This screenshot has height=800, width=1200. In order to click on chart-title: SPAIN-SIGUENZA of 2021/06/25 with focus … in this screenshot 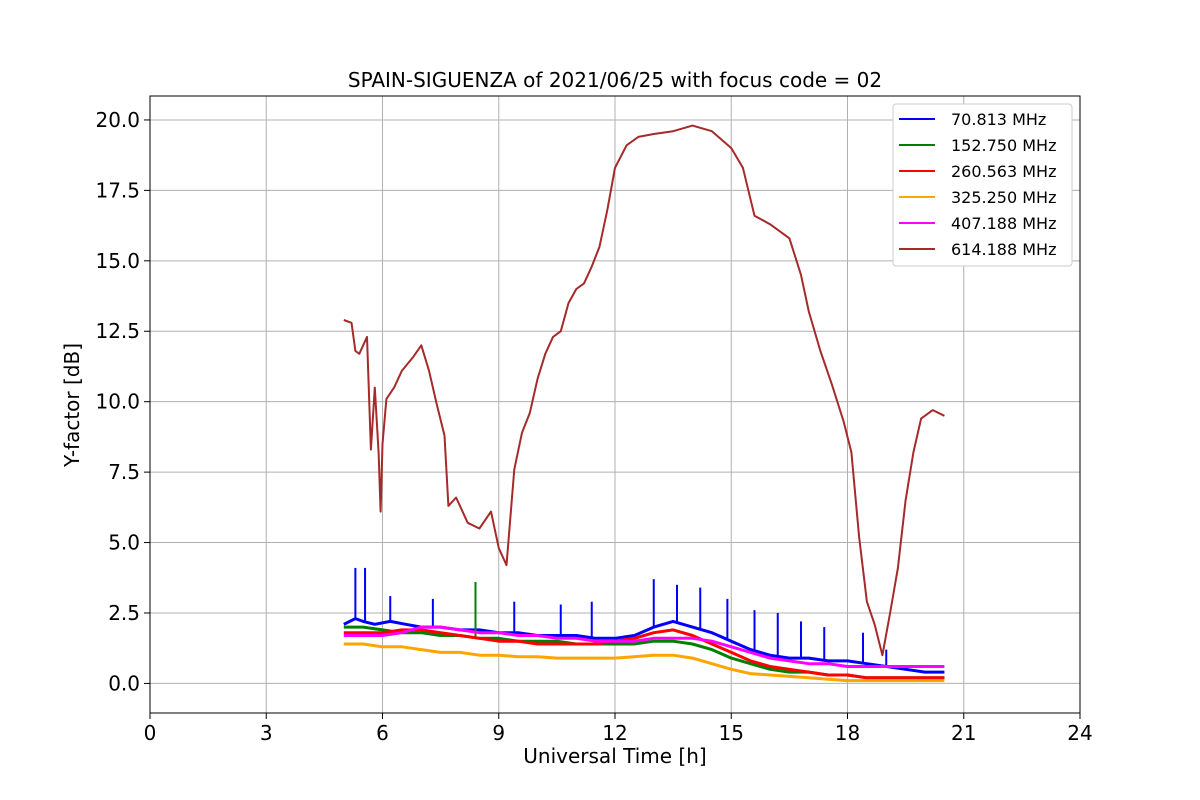, I will do `click(615, 80)`.